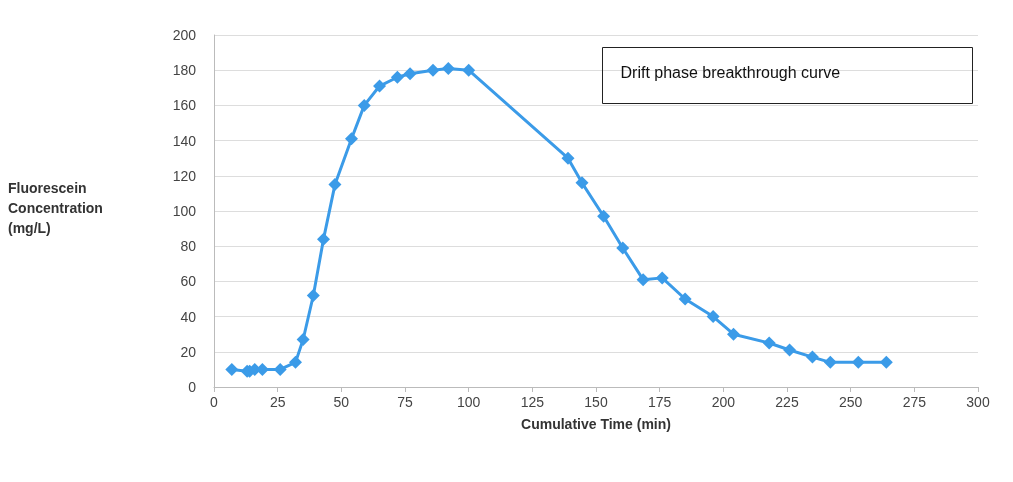 The width and height of the screenshot is (1013, 482). What do you see at coordinates (596, 424) in the screenshot?
I see `x-axis-title: Cumulative Time (min)` at bounding box center [596, 424].